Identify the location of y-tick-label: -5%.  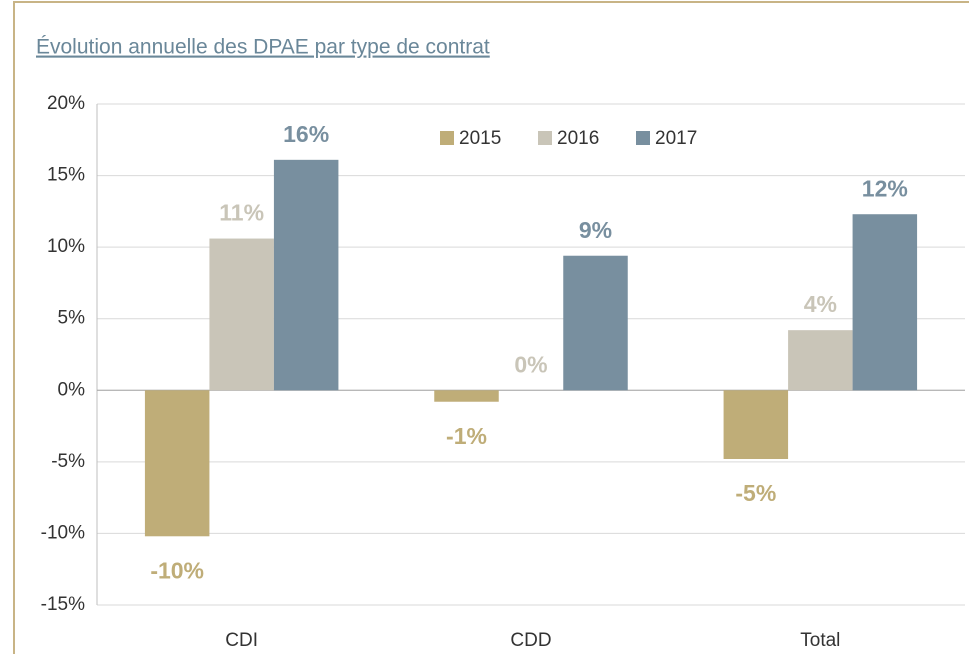
(68, 461).